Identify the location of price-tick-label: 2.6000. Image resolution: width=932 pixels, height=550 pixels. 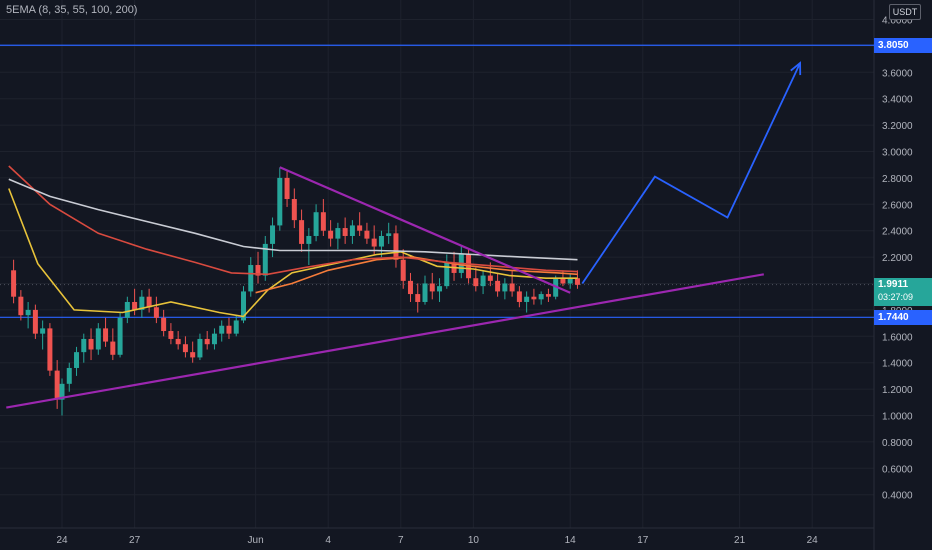
(897, 205).